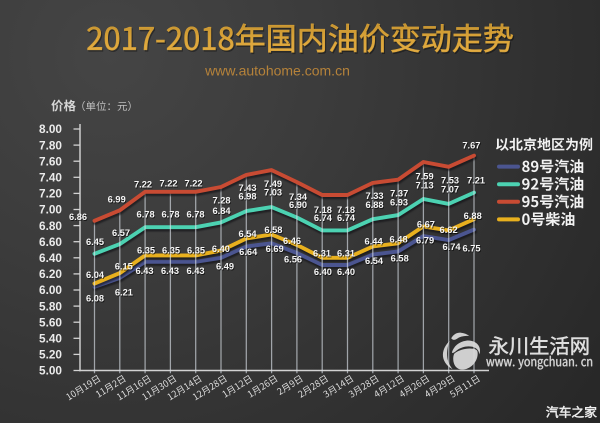 This screenshot has width=600, height=423. I want to click on svg-text: 7.00, so click(50, 210).